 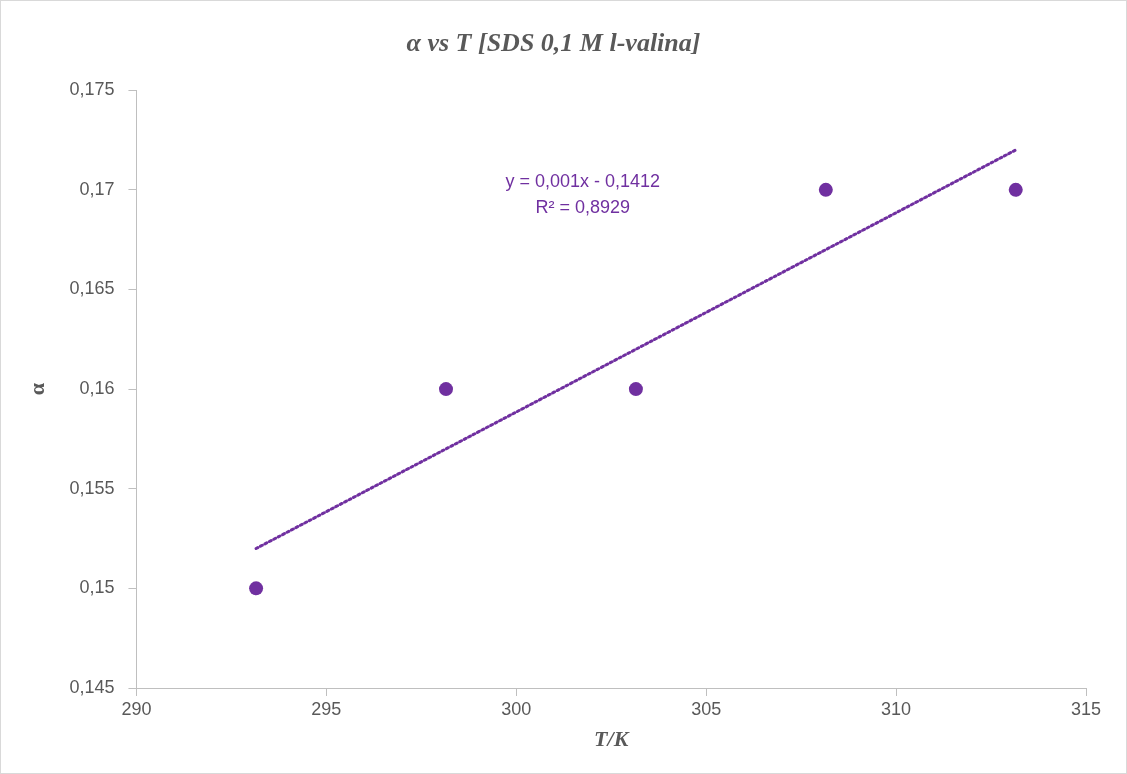 What do you see at coordinates (92, 89) in the screenshot?
I see `y-tick-label: 0,175` at bounding box center [92, 89].